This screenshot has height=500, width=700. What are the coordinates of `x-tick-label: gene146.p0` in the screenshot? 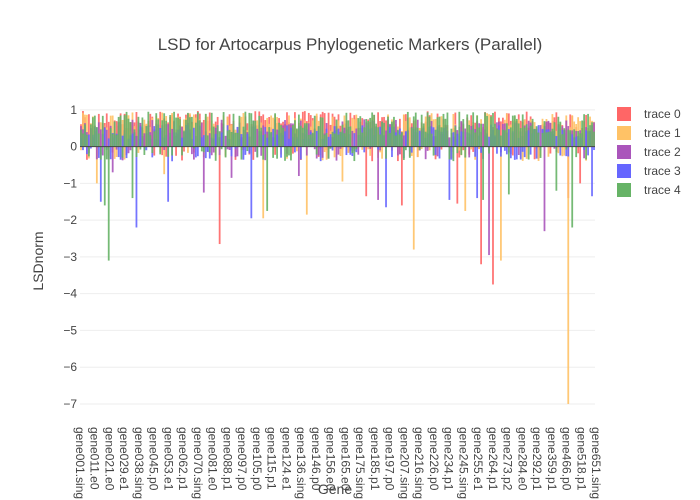 It's located at (316, 459).